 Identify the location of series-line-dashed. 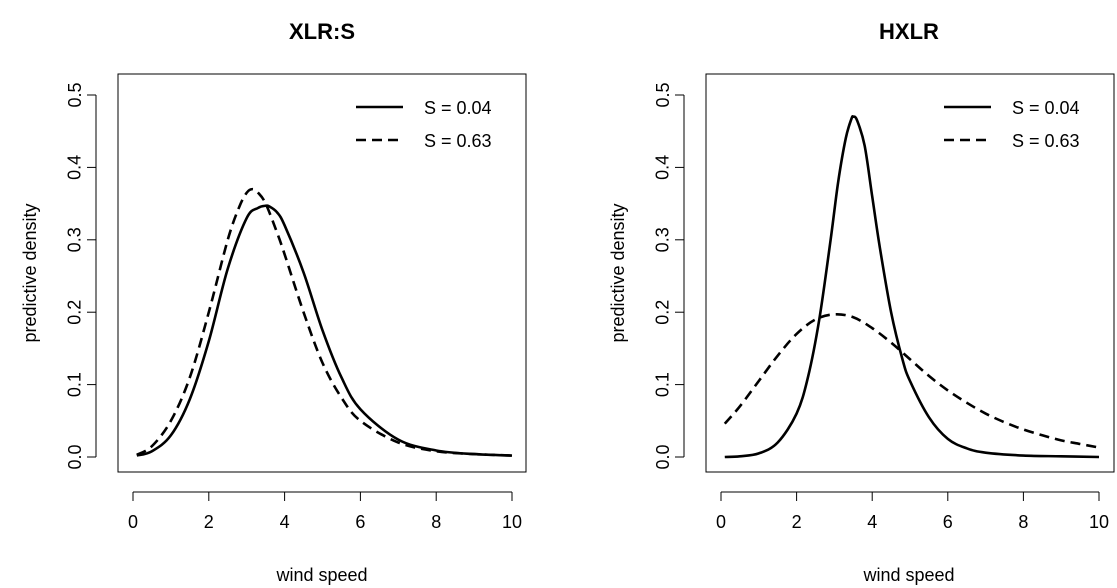
(911, 380).